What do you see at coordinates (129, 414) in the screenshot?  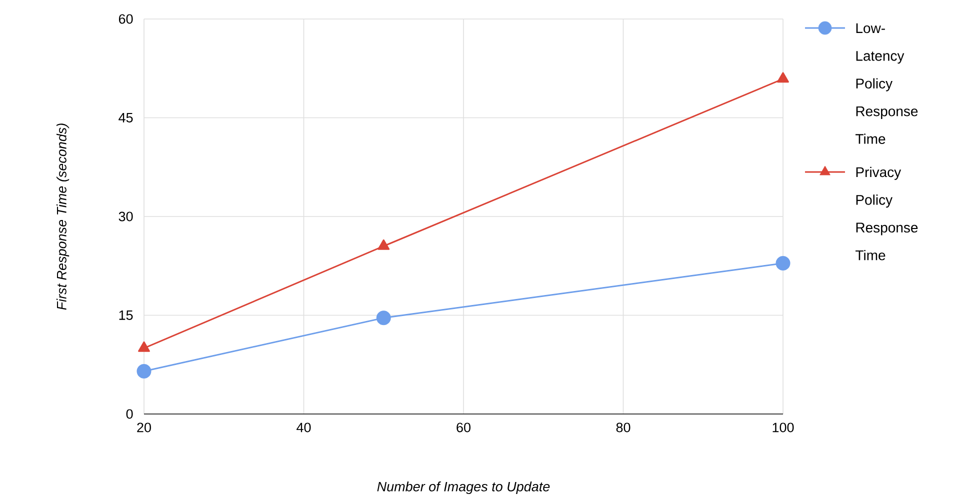 I see `y-tick-label: 0` at bounding box center [129, 414].